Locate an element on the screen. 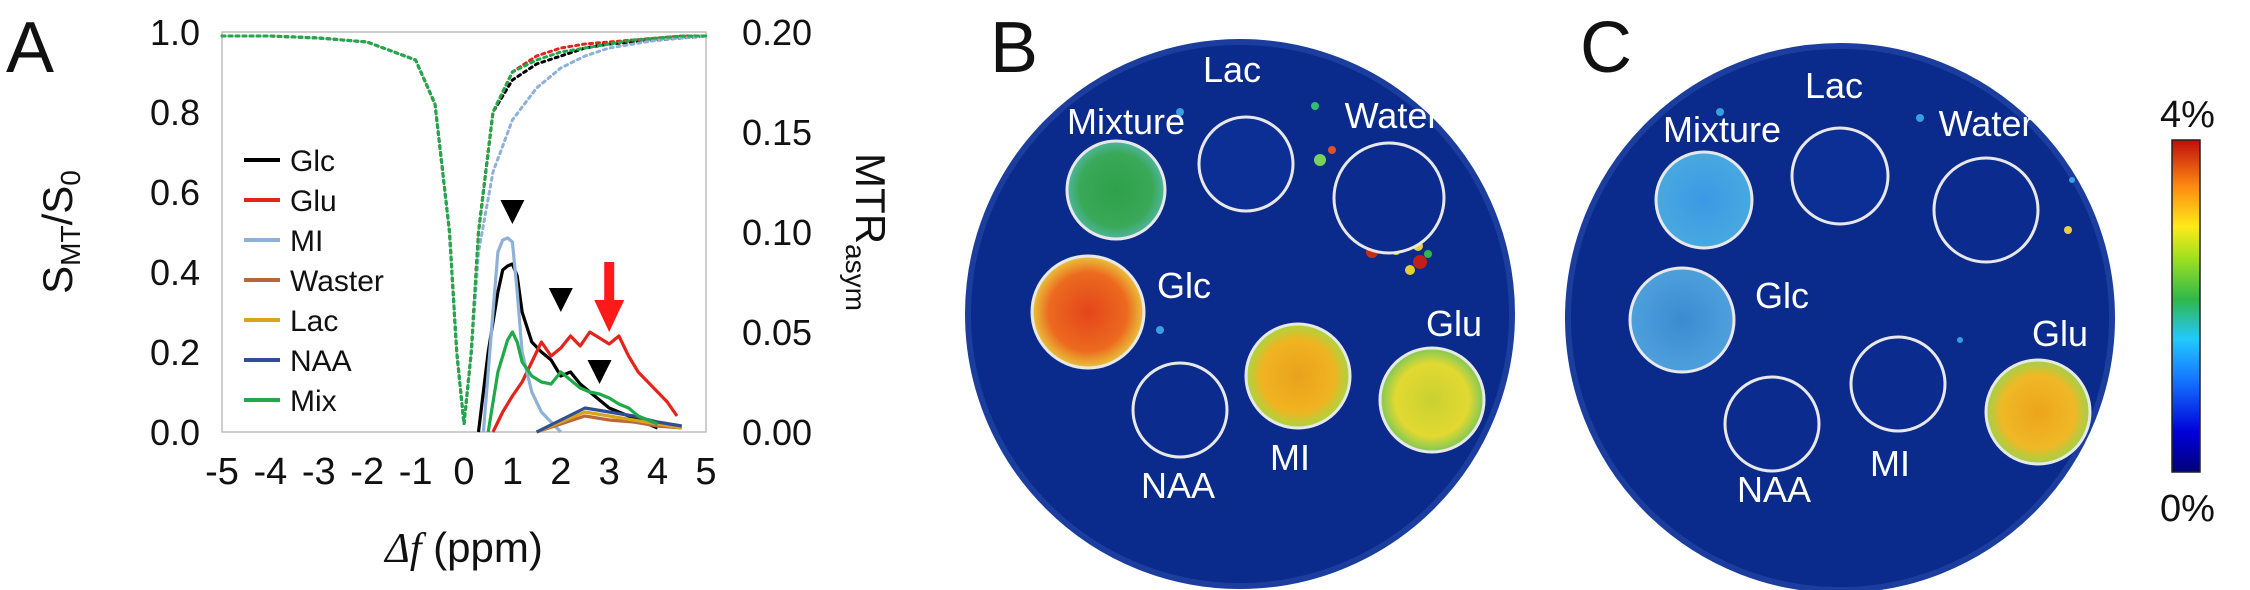 The image size is (2250, 590). label-b-glc: Glc is located at coordinates (1184, 285).